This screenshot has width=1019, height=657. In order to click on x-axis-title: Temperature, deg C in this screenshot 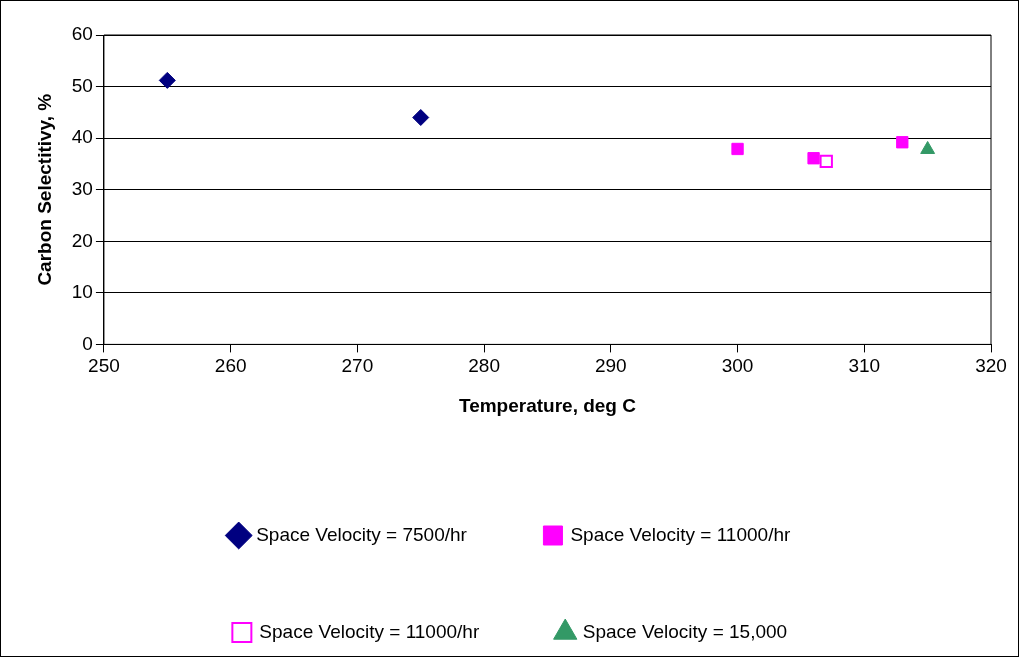, I will do `click(547, 405)`.